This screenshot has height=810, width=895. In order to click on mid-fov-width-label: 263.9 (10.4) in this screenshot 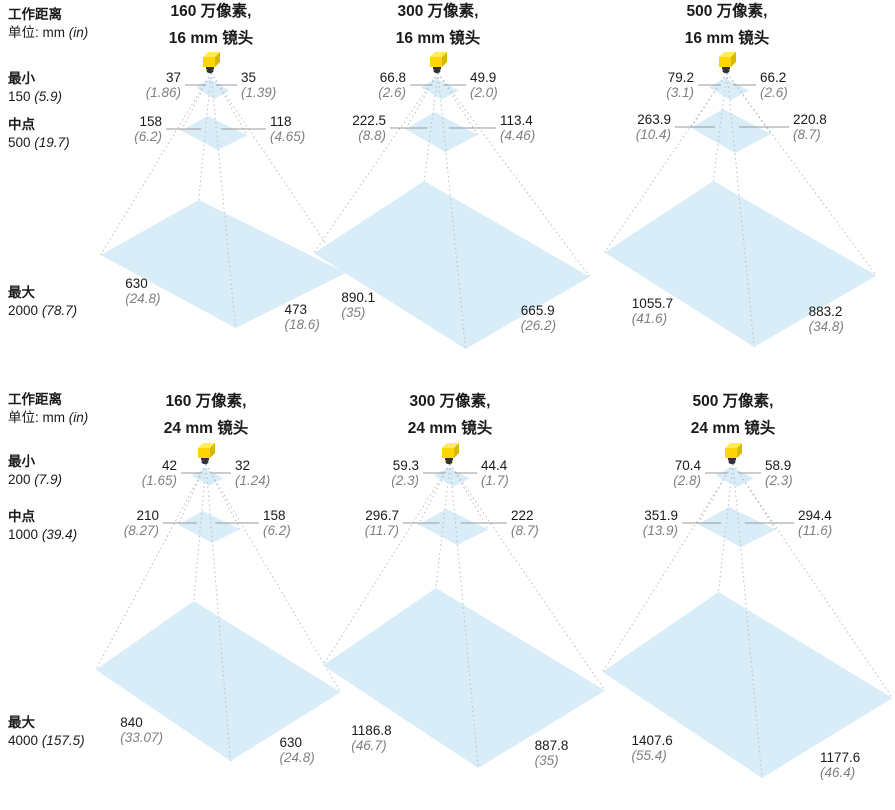, I will do `click(653, 127)`.